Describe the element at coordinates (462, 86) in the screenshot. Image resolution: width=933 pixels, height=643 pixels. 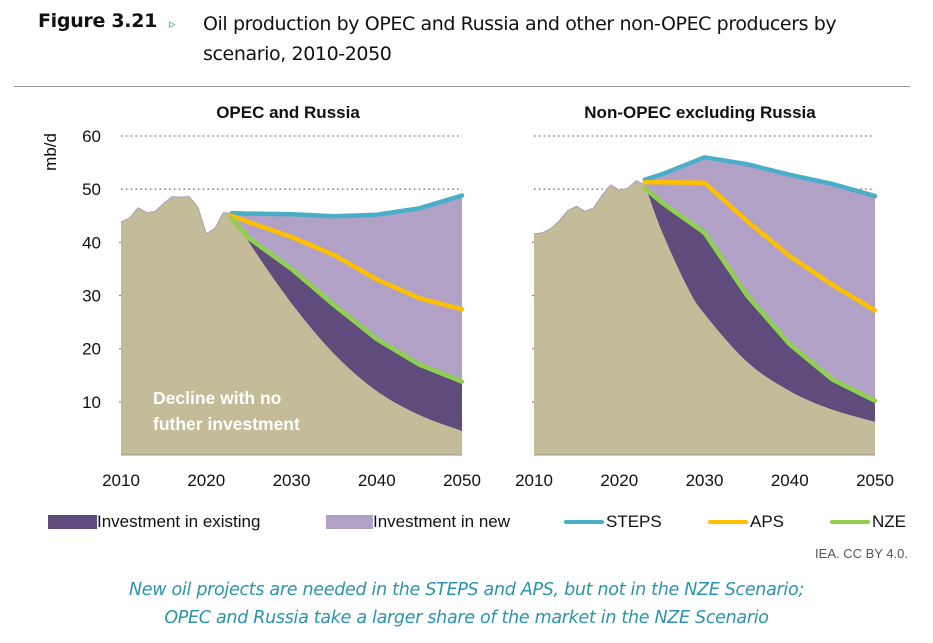
I see `title-divider` at that location.